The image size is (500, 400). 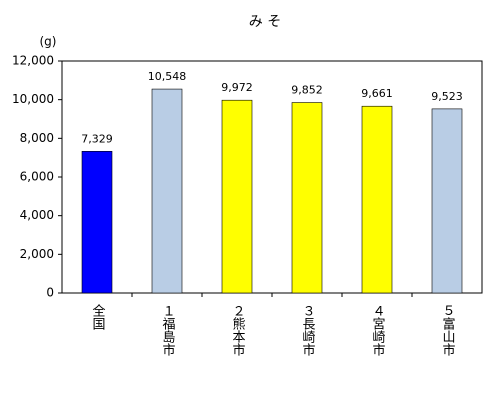 I want to click on value-label: 9,523, so click(x=447, y=96).